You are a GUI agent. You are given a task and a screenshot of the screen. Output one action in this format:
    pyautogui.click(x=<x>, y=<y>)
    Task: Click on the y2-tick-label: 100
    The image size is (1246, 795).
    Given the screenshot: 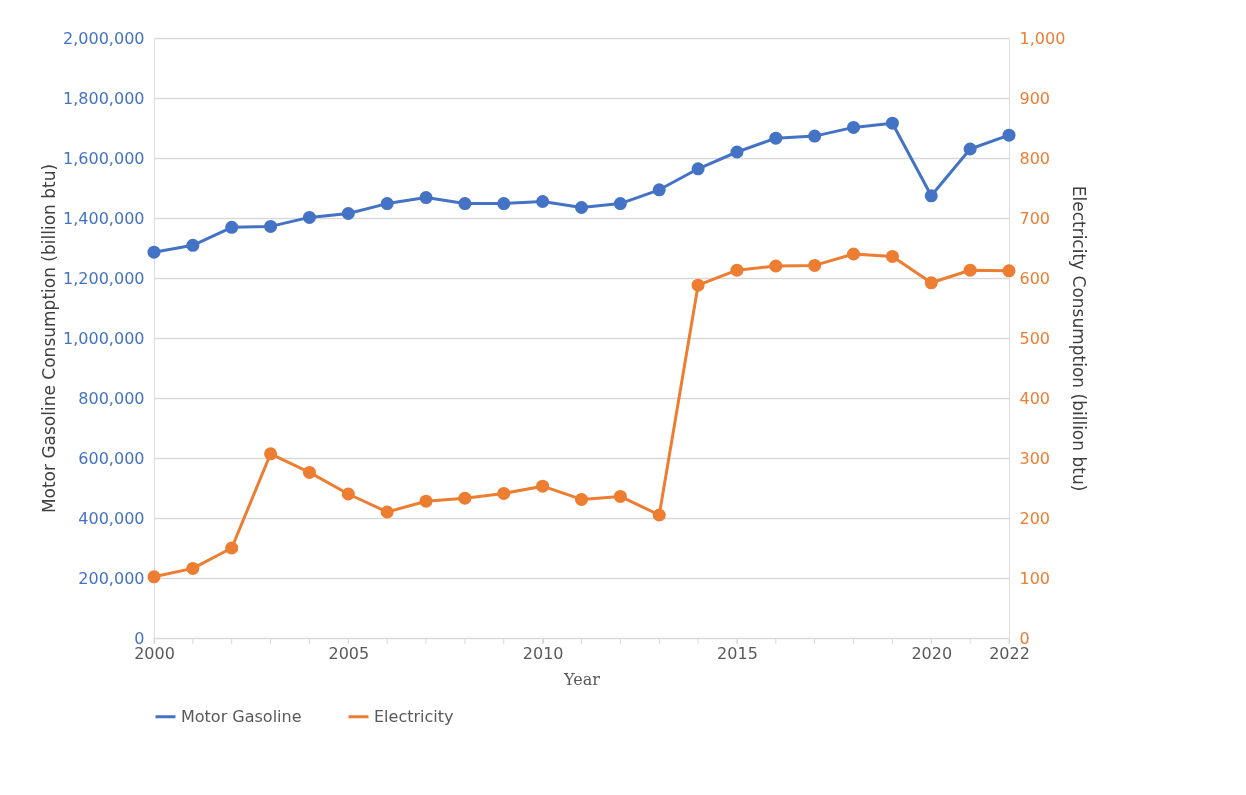 What is the action you would take?
    pyautogui.click(x=1035, y=578)
    